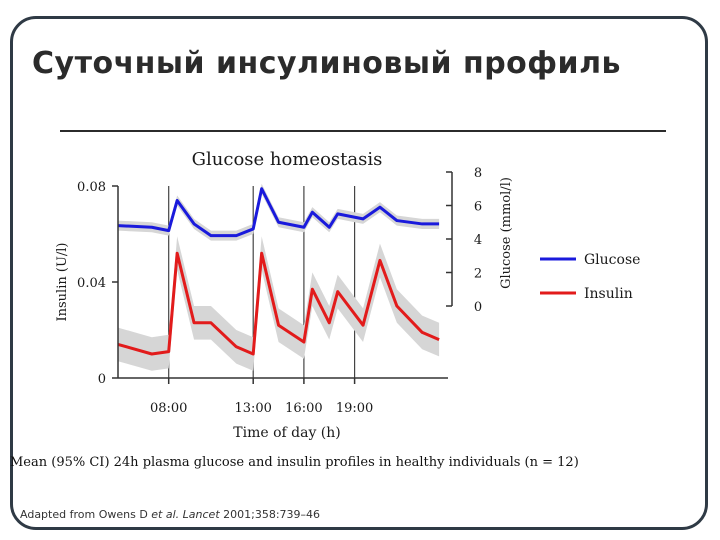 This screenshot has height=540, width=720. Describe the element at coordinates (201, 514) in the screenshot. I see `source-journal: Lancet` at that location.